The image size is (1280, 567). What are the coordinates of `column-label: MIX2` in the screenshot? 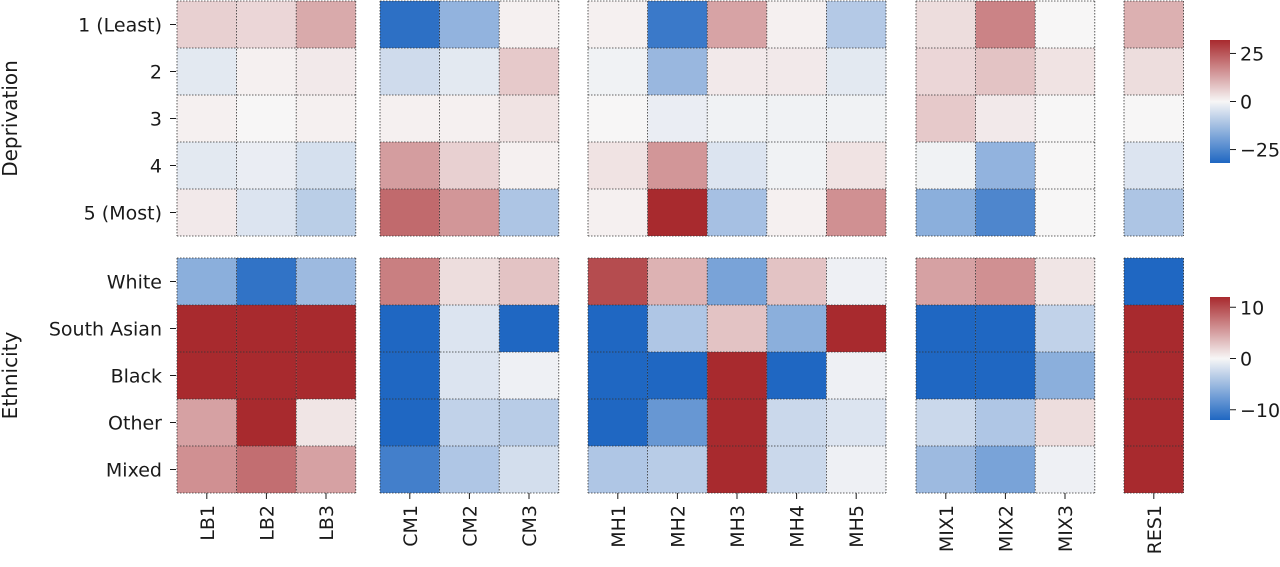 It's located at (1006, 528).